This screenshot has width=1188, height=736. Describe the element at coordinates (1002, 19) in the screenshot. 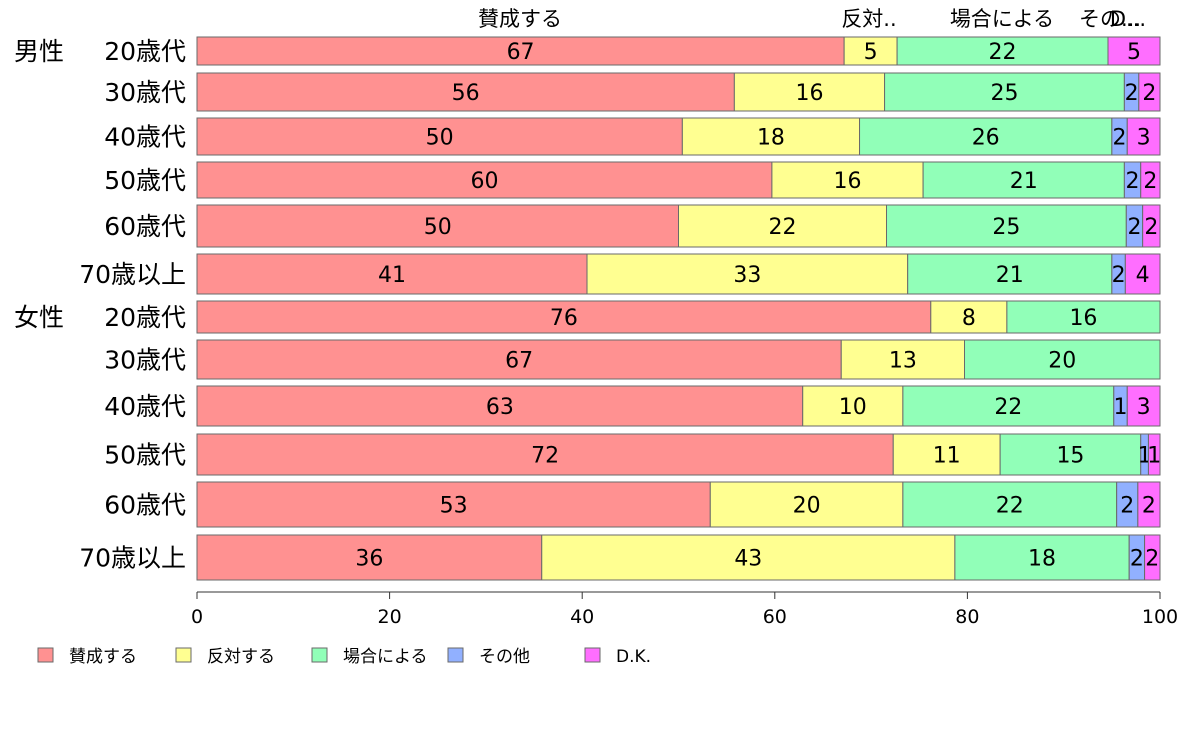

I see `top-series-label: 場合による` at that location.